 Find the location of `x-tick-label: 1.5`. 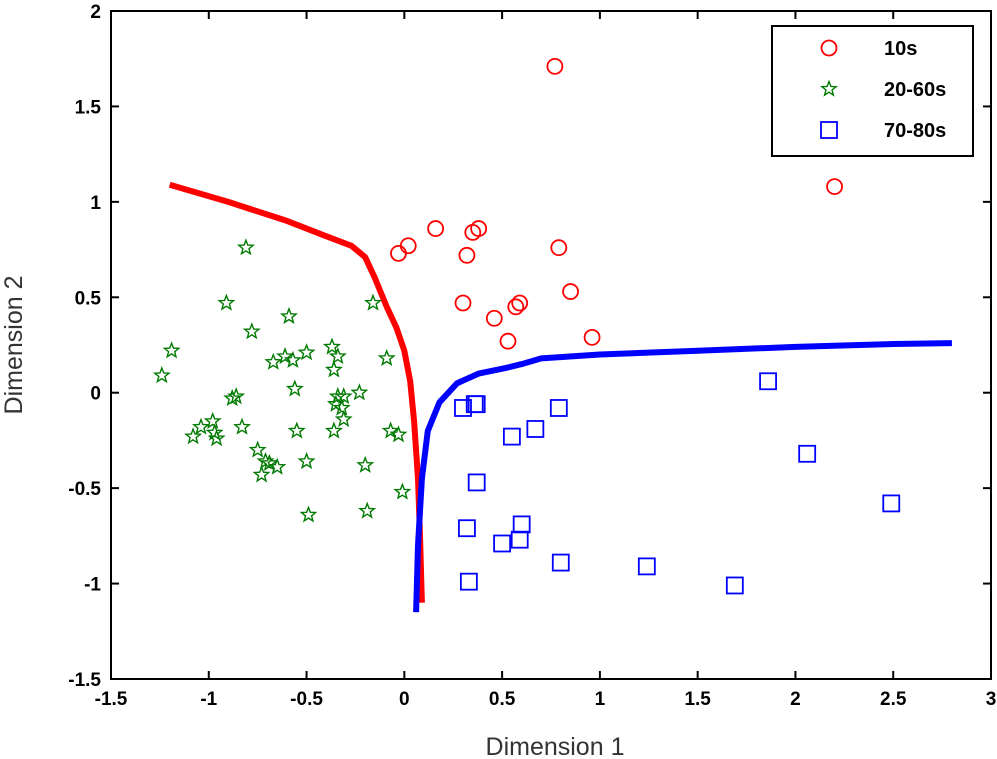

x-tick-label: 1.5 is located at coordinates (697, 699).